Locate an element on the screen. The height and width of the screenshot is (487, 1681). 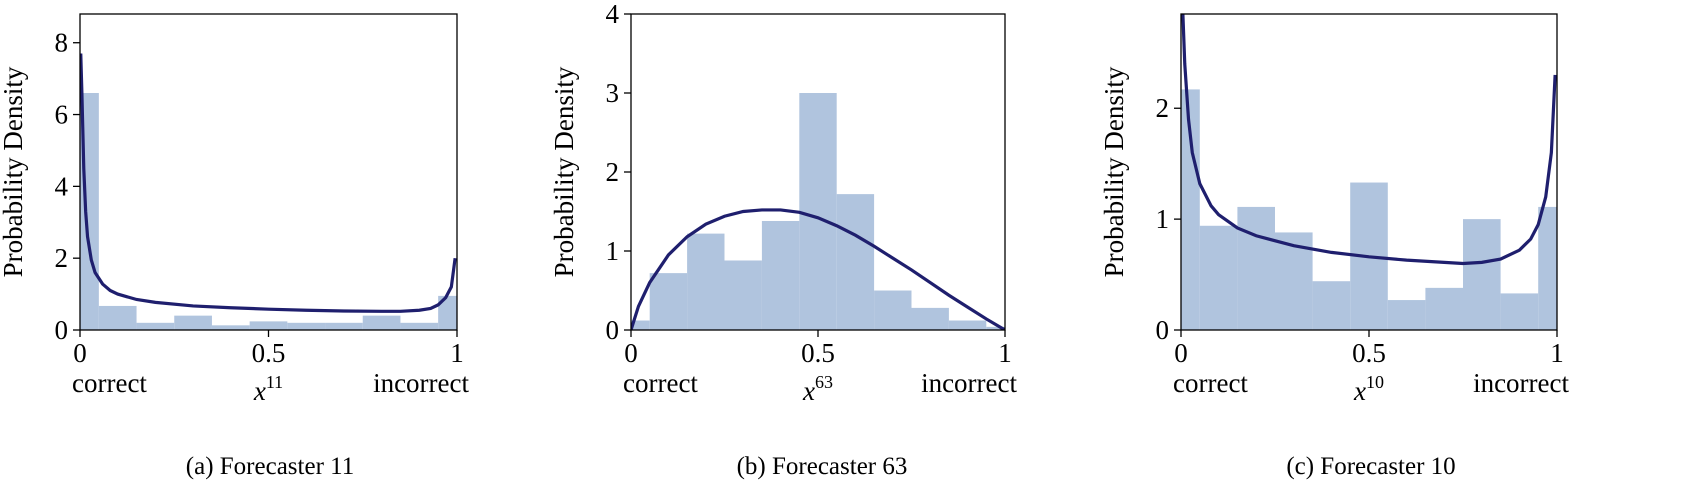
y-tick-label: 3 is located at coordinates (613, 93).